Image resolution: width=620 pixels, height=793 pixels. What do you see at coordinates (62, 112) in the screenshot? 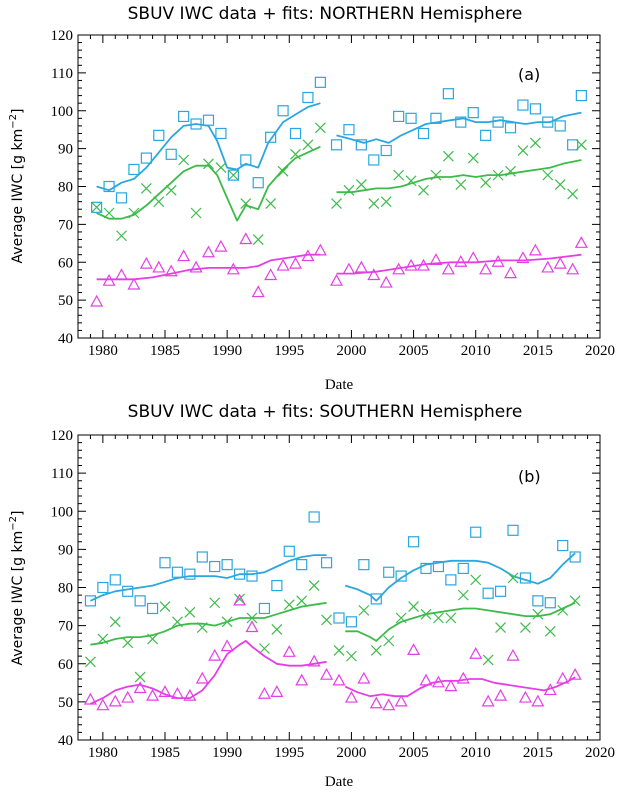
I see `y-tick-label: 100` at bounding box center [62, 112].